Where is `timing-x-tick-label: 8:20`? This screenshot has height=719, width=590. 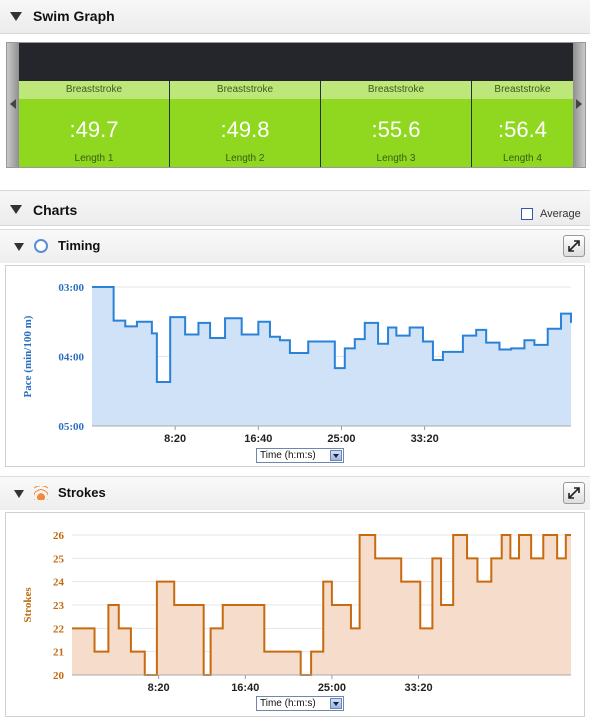 timing-x-tick-label: 8:20 is located at coordinates (175, 439).